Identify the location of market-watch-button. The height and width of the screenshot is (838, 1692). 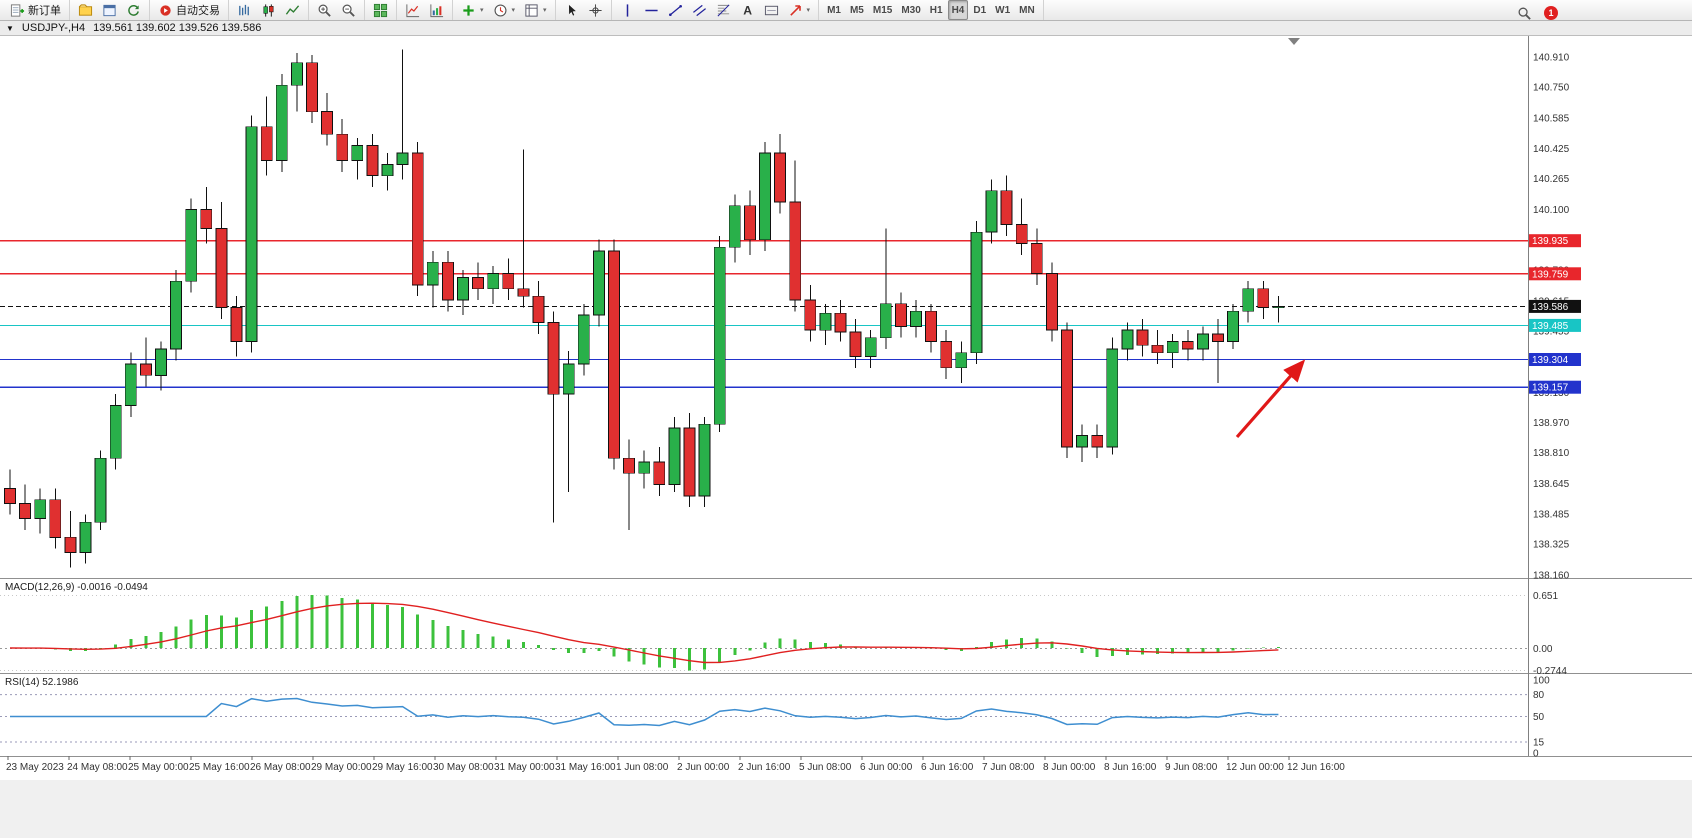
(109, 10).